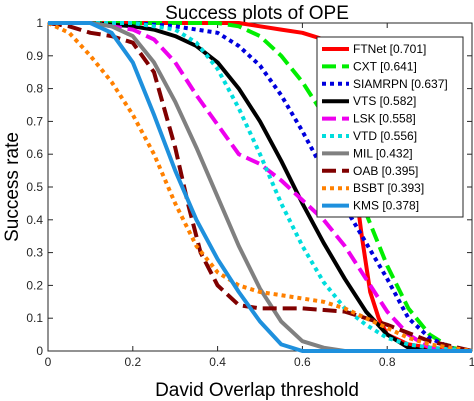 This screenshot has height=401, width=474. I want to click on chart-title: Success plots of OPE, so click(257, 13).